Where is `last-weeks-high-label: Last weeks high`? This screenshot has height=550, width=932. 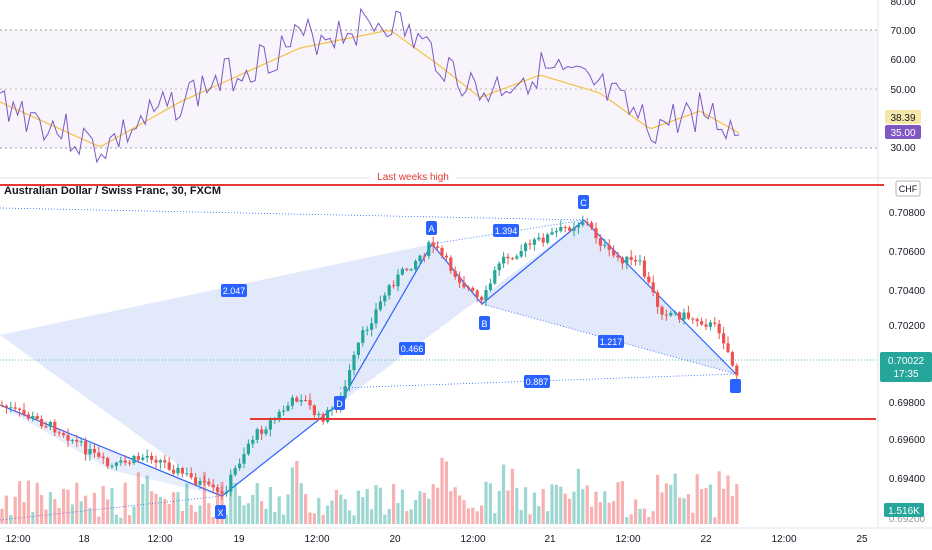 last-weeks-high-label: Last weeks high is located at coordinates (413, 177).